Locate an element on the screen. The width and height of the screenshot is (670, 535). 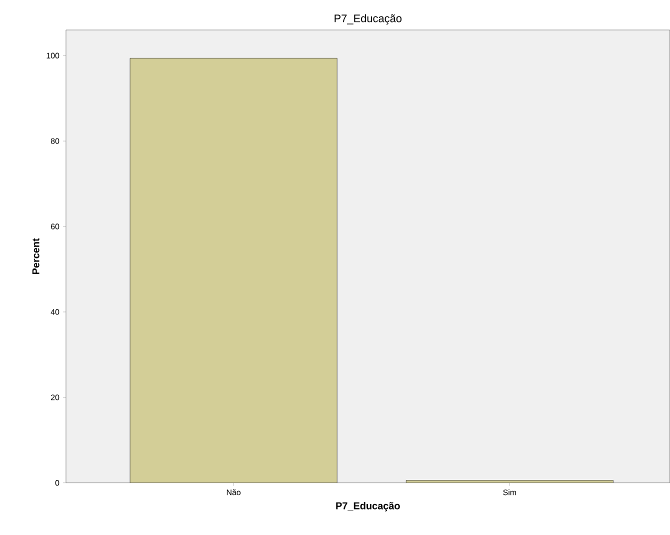
chart-title: P7_Educação is located at coordinates (368, 19).